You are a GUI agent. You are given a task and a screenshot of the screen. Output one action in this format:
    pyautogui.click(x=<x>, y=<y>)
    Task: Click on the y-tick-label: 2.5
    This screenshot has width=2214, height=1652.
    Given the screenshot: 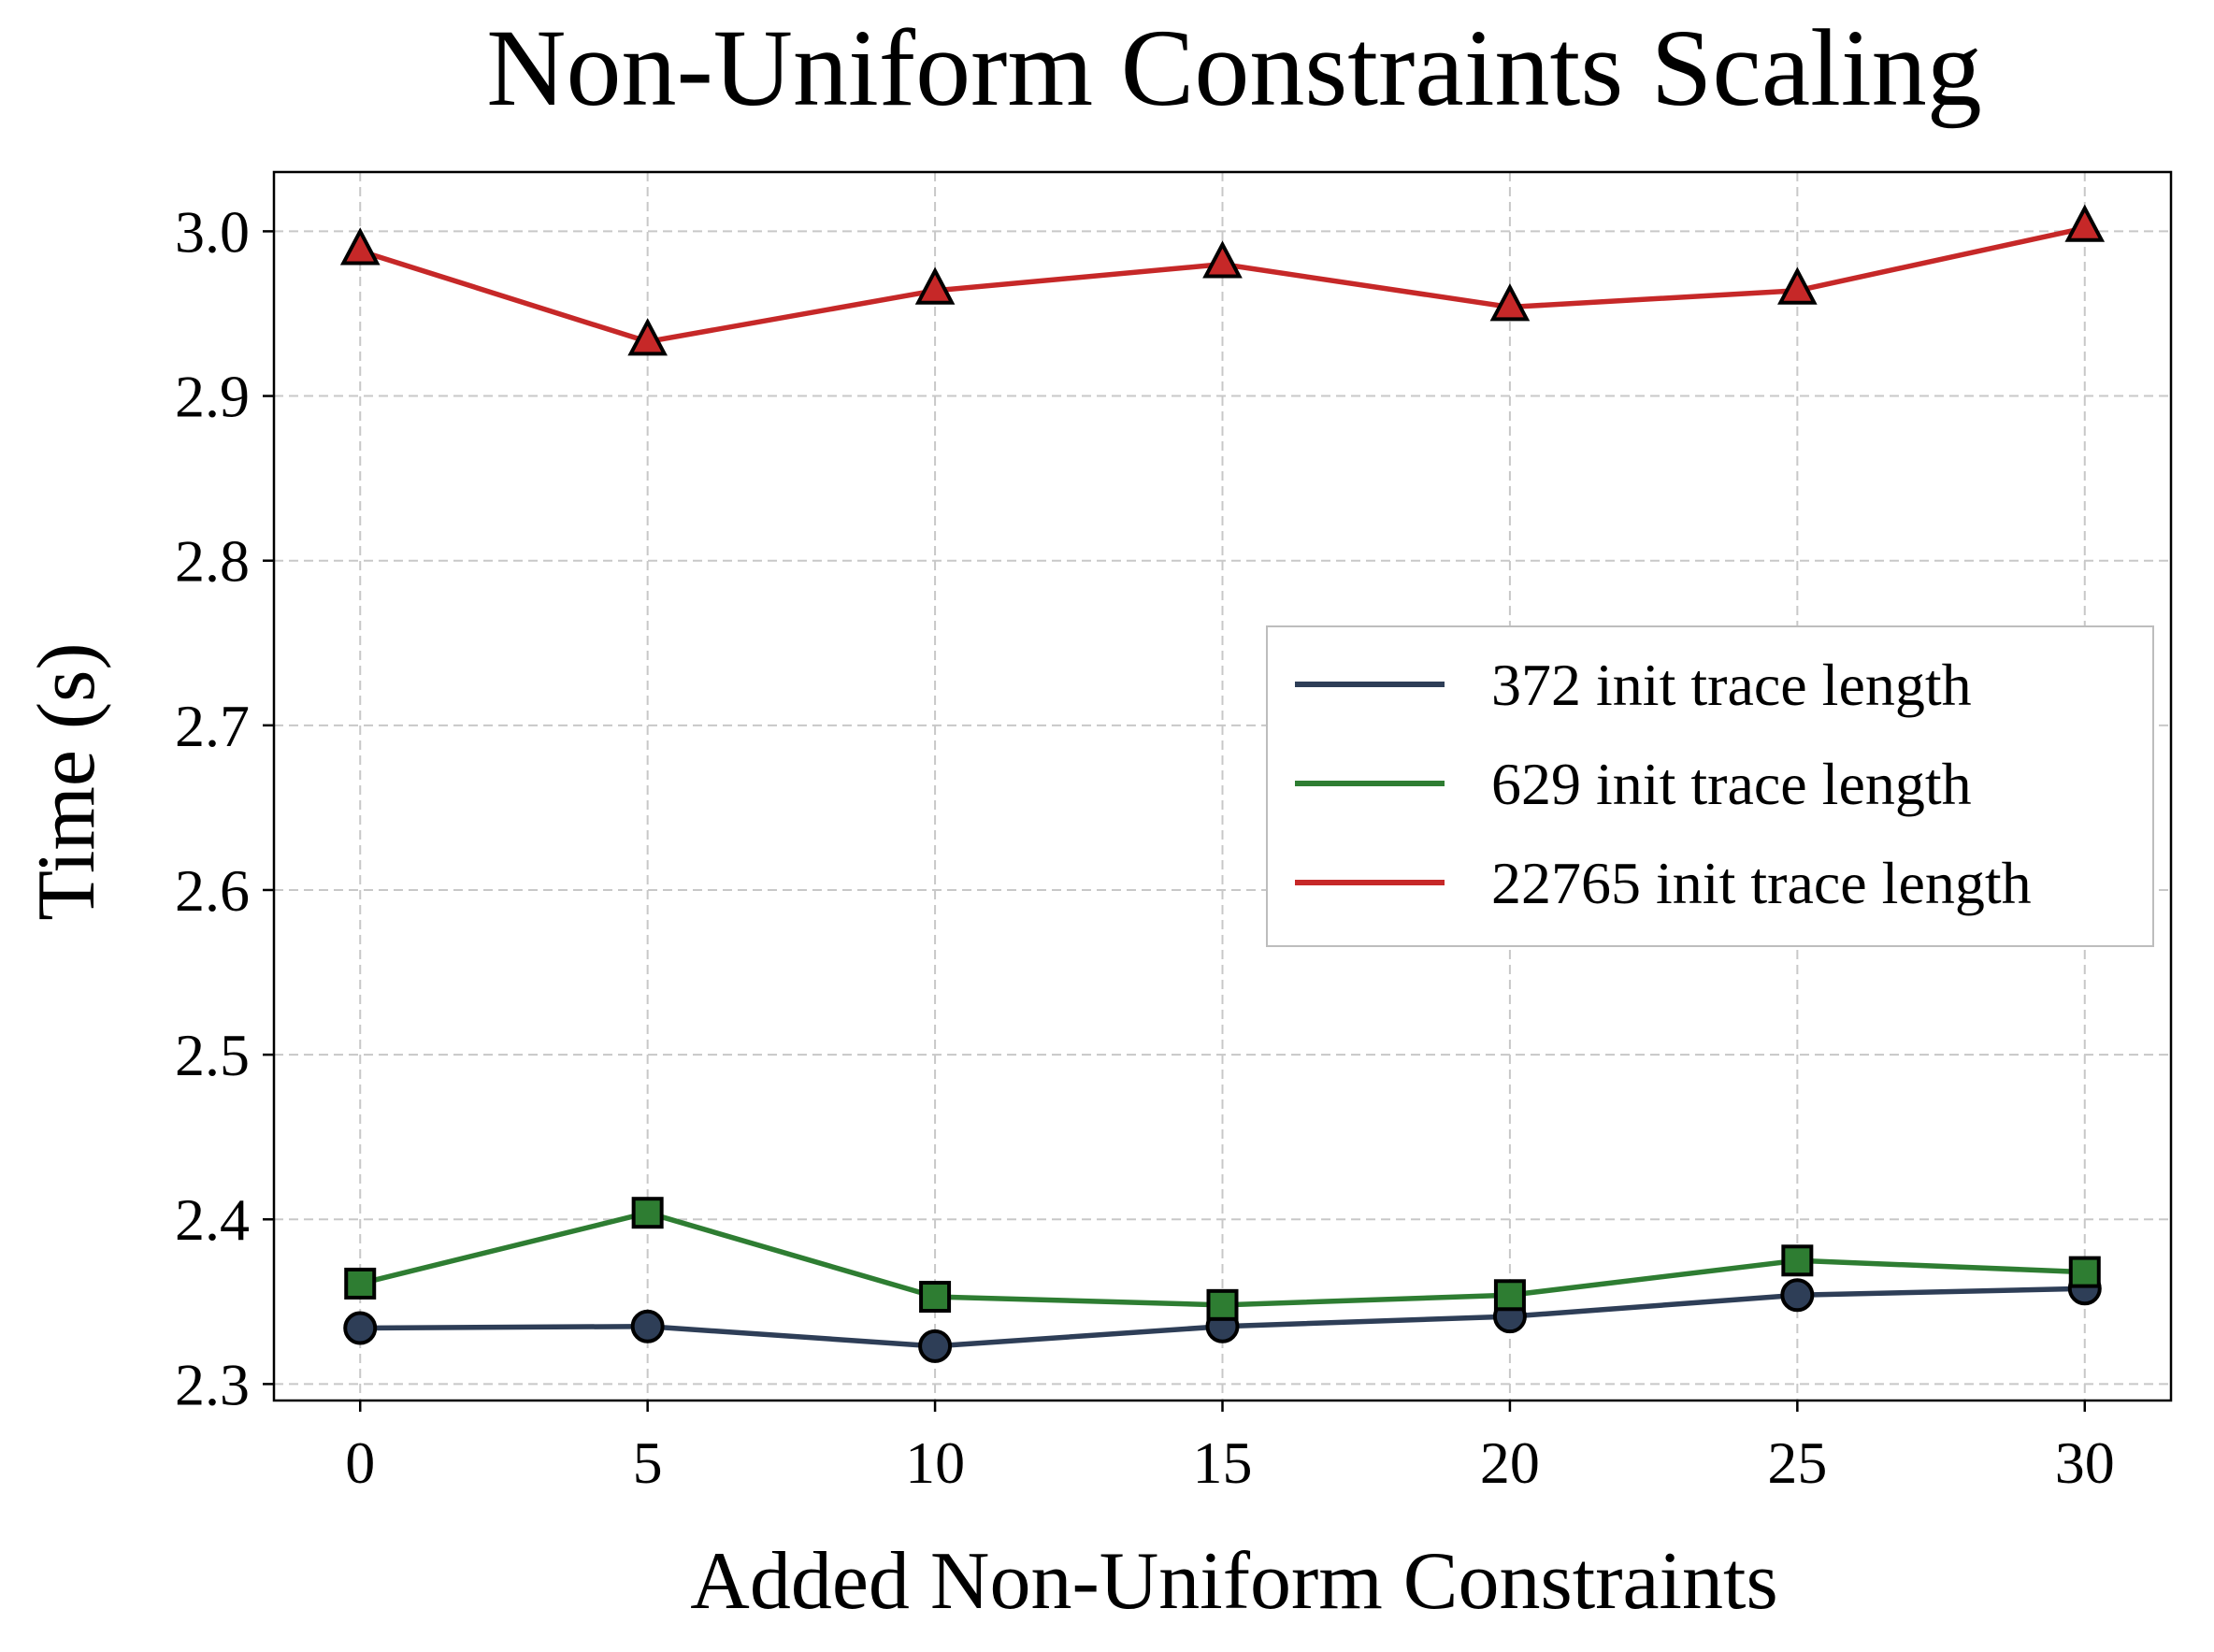 What is the action you would take?
    pyautogui.click(x=212, y=1055)
    